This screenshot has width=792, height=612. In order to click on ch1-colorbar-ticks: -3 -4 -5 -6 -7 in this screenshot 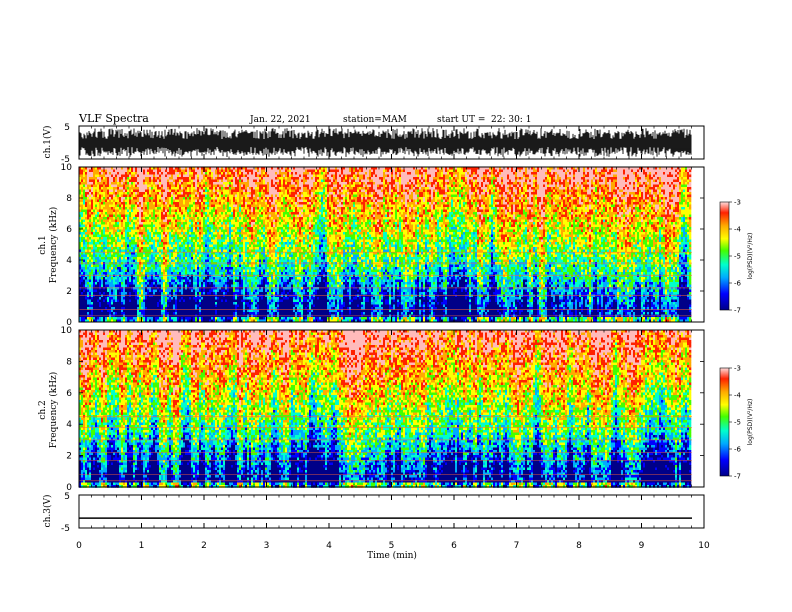, I will do `click(735, 257)`.